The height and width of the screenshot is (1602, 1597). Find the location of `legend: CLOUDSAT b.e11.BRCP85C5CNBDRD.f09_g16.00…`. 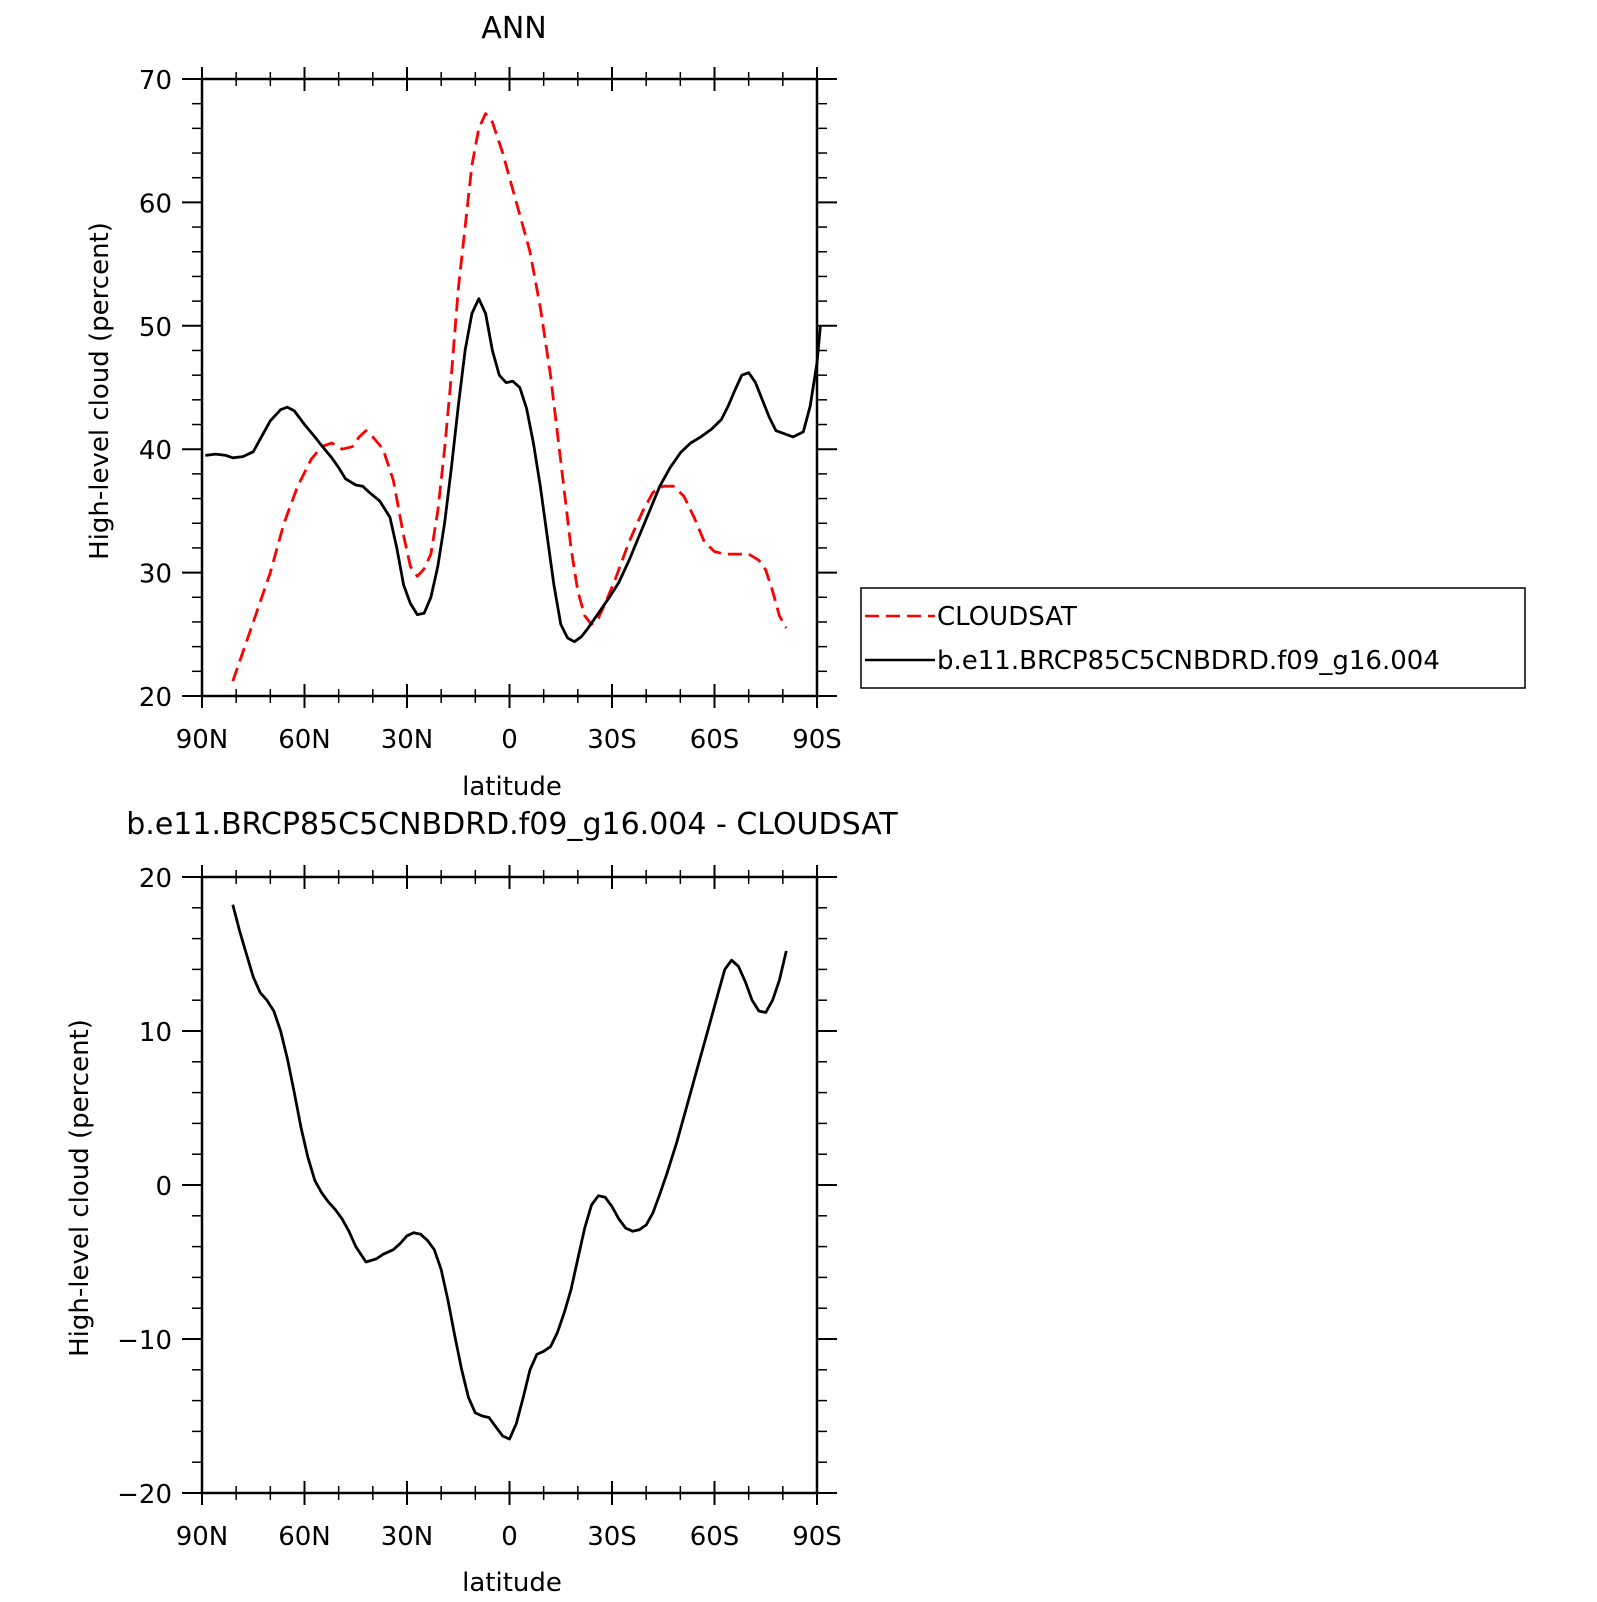

legend: CLOUDSAT b.e11.BRCP85C5CNBDRD.f09_g16.00… is located at coordinates (1193, 638).